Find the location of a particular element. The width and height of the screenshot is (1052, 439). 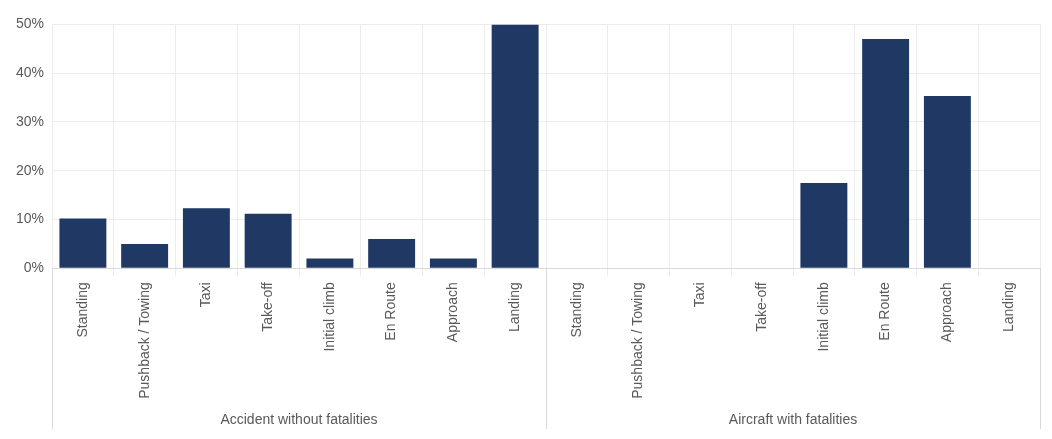

y-tick-label: 30% is located at coordinates (30, 120).